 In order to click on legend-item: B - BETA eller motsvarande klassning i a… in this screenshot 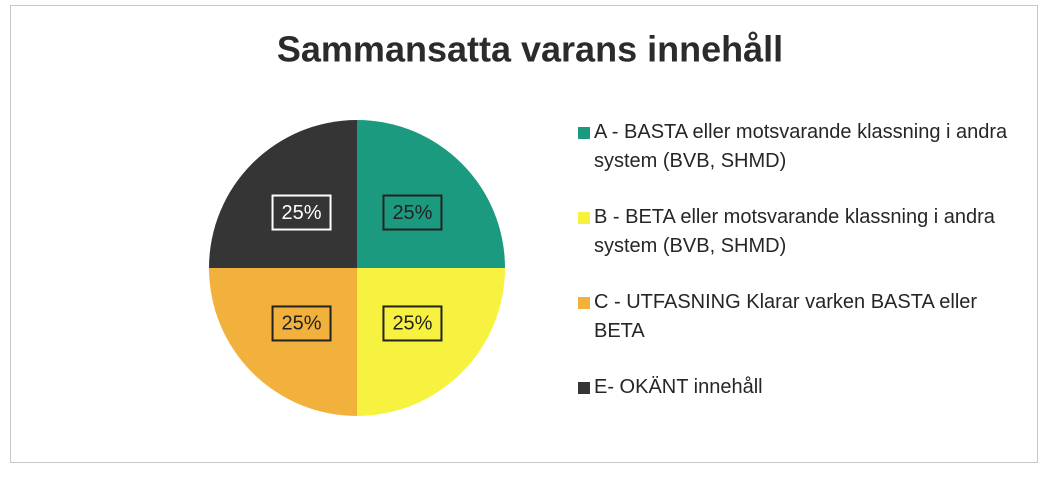, I will do `click(803, 232)`.